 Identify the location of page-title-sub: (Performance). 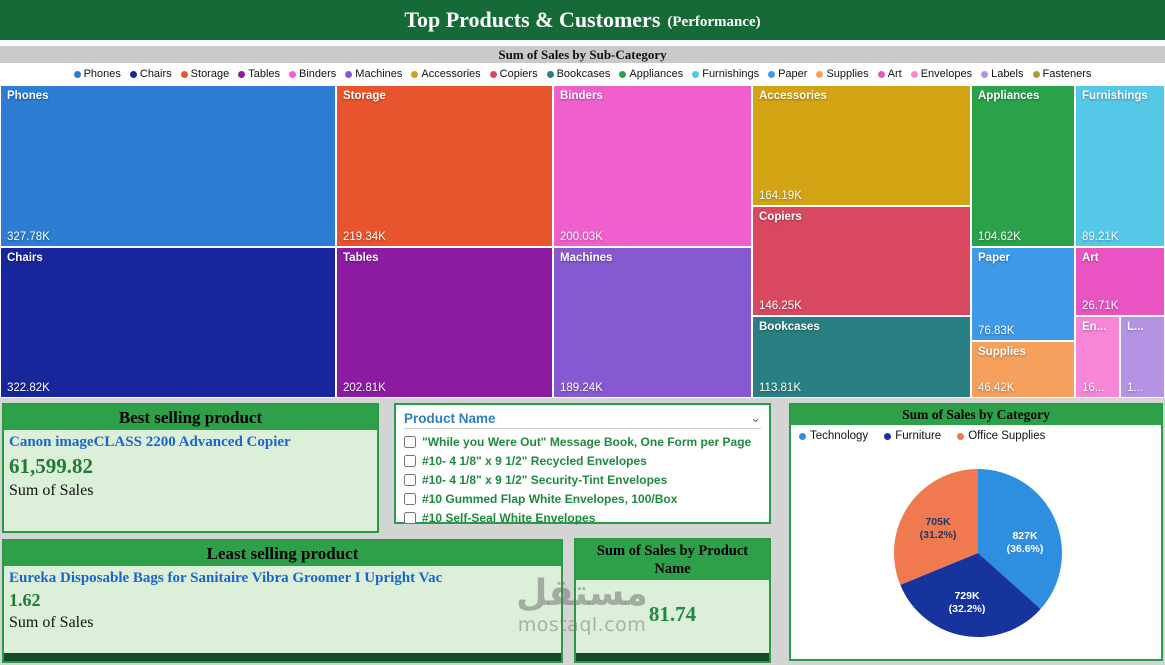
(714, 21).